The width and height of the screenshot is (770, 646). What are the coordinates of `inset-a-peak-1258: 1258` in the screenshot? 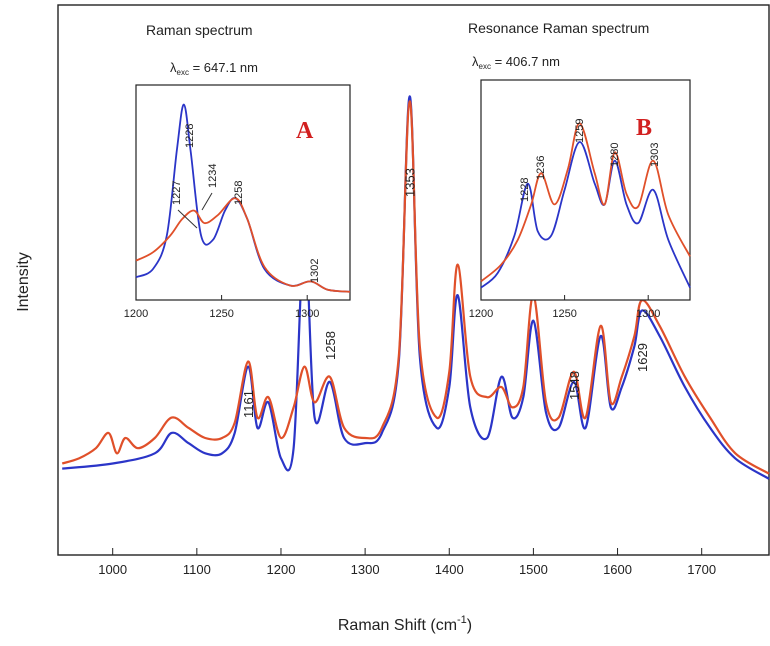 It's located at (239, 193).